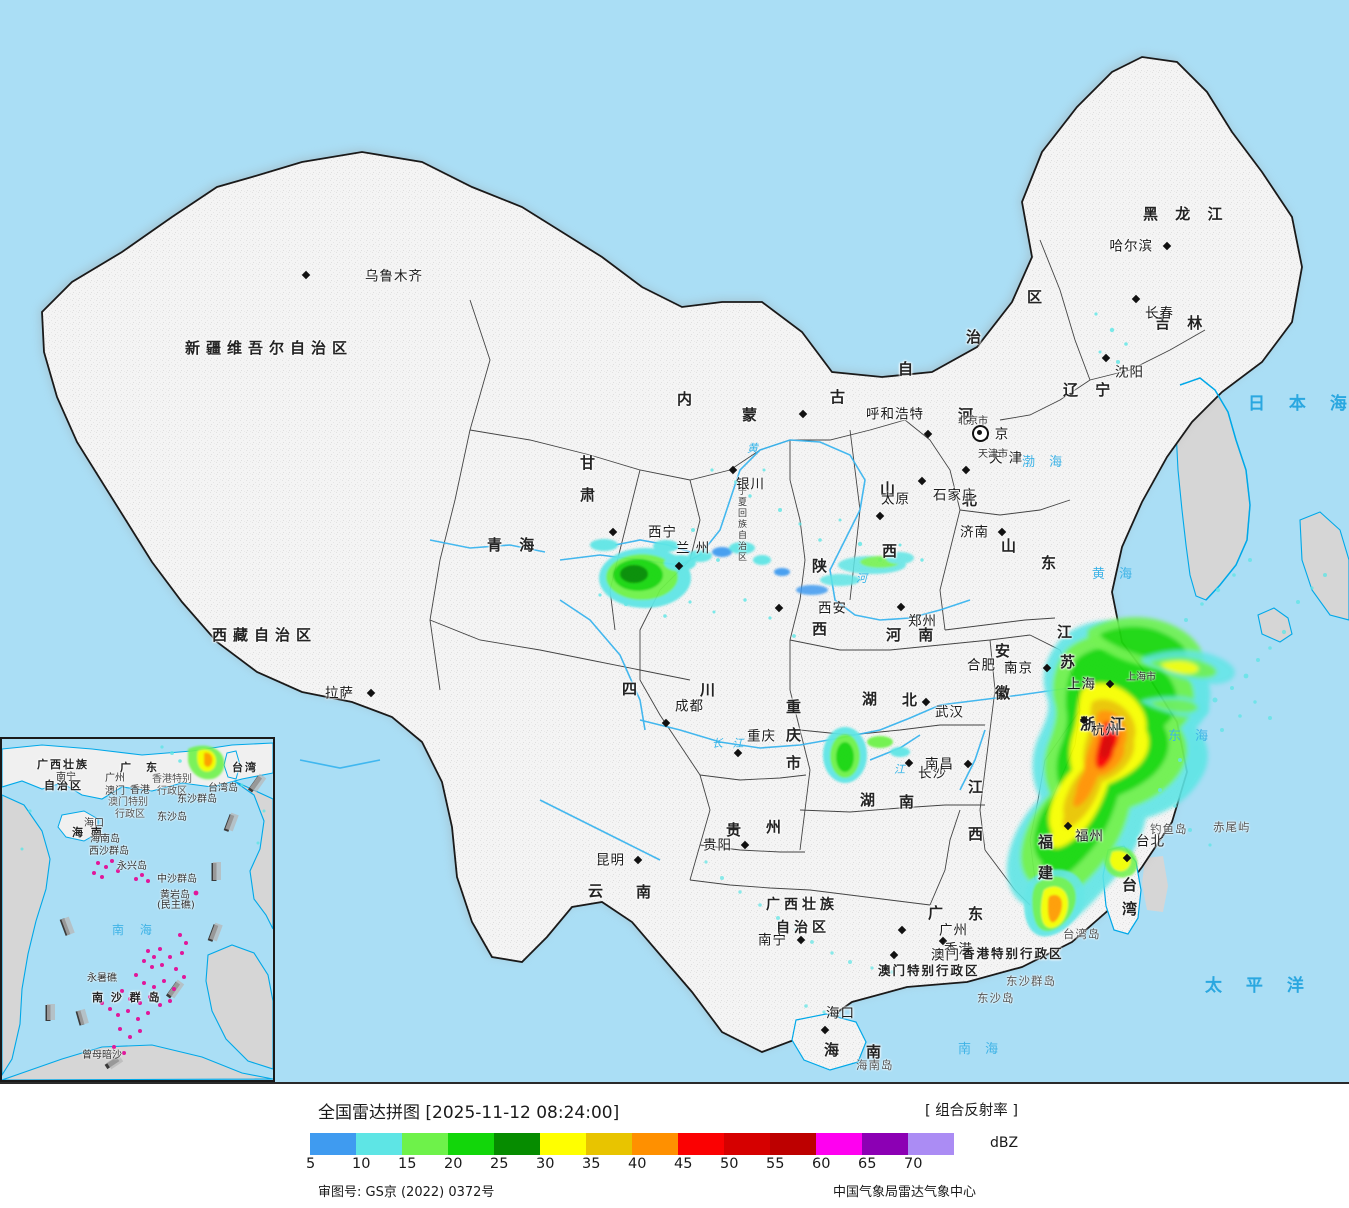  I want to click on dbz-tick-70: 70, so click(913, 1164).